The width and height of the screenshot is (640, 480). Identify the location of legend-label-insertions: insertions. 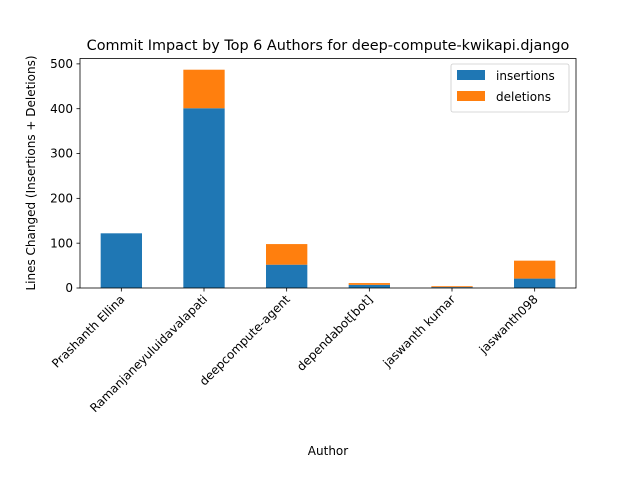
(525, 76).